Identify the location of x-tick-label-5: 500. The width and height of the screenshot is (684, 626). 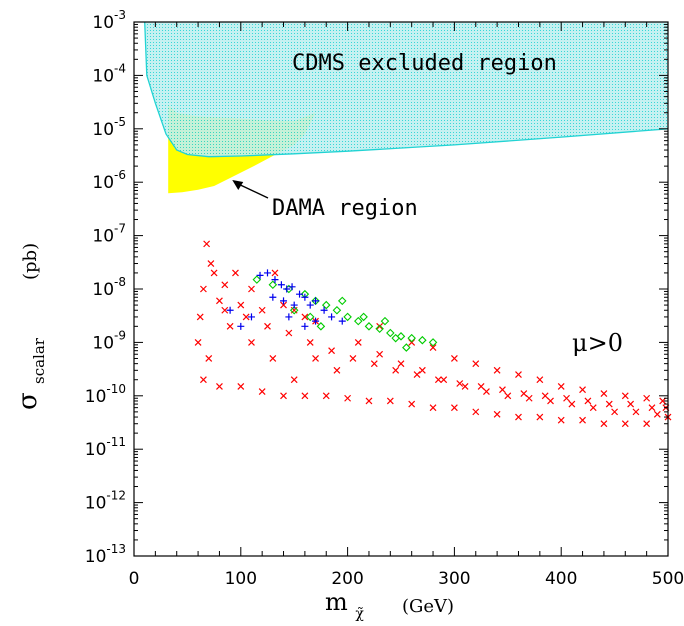
(668, 579).